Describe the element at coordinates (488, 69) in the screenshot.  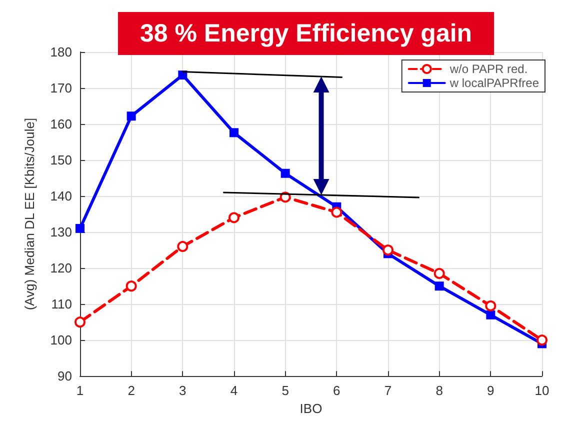
I see `legend-label: w/o PAPR red.` at that location.